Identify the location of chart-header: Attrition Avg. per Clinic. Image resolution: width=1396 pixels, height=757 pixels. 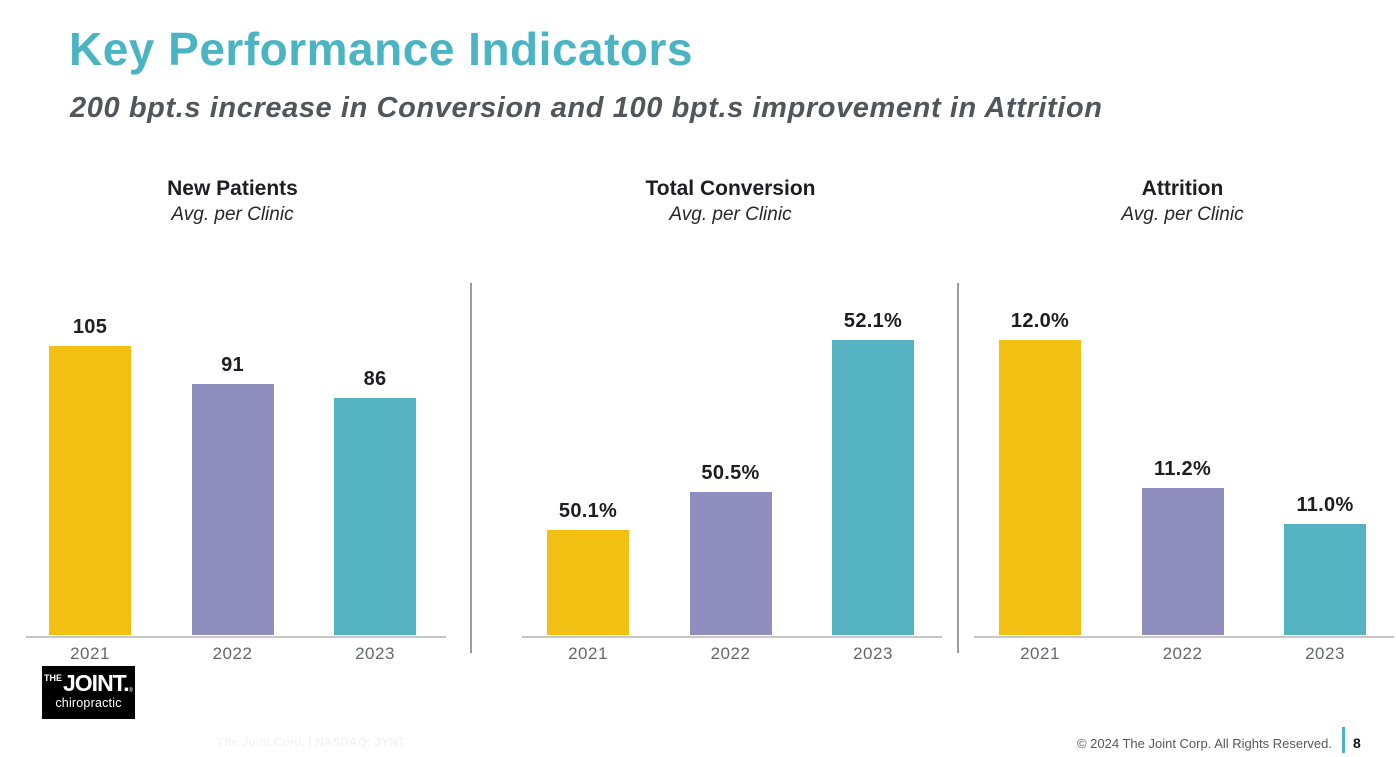
(1182, 201).